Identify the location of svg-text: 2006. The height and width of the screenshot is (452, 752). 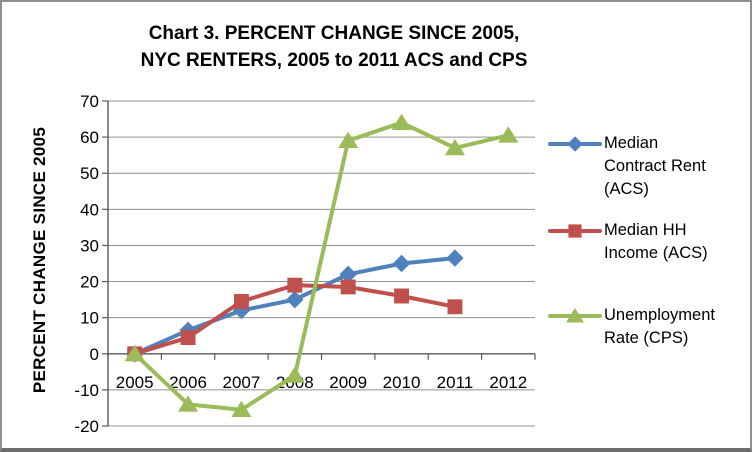
(188, 382).